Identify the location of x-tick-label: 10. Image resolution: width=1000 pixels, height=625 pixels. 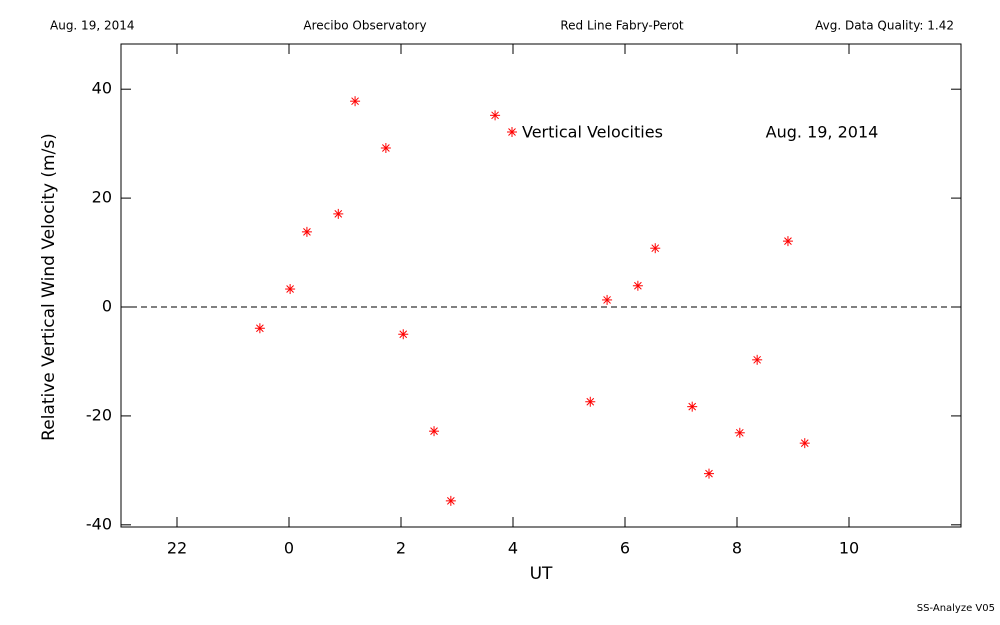
(849, 548).